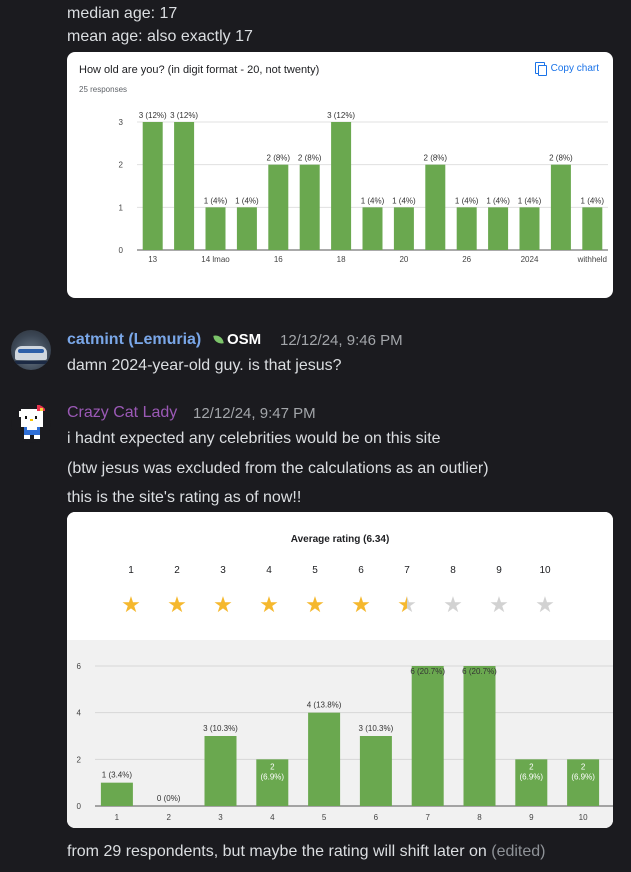 This screenshot has width=631, height=872. I want to click on edited-tag: (edited), so click(518, 851).